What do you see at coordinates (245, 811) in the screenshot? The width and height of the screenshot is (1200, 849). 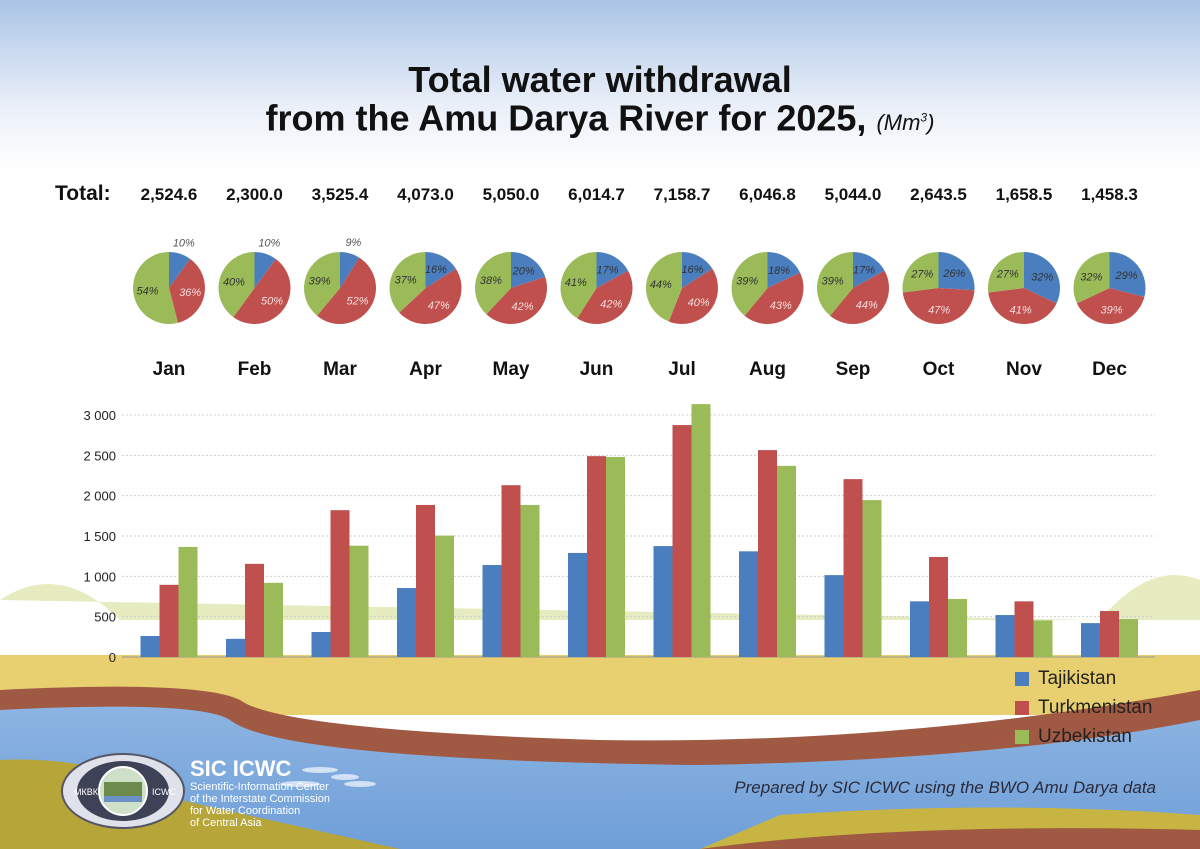 I see `logo-sub-line: for Water Coordination` at bounding box center [245, 811].